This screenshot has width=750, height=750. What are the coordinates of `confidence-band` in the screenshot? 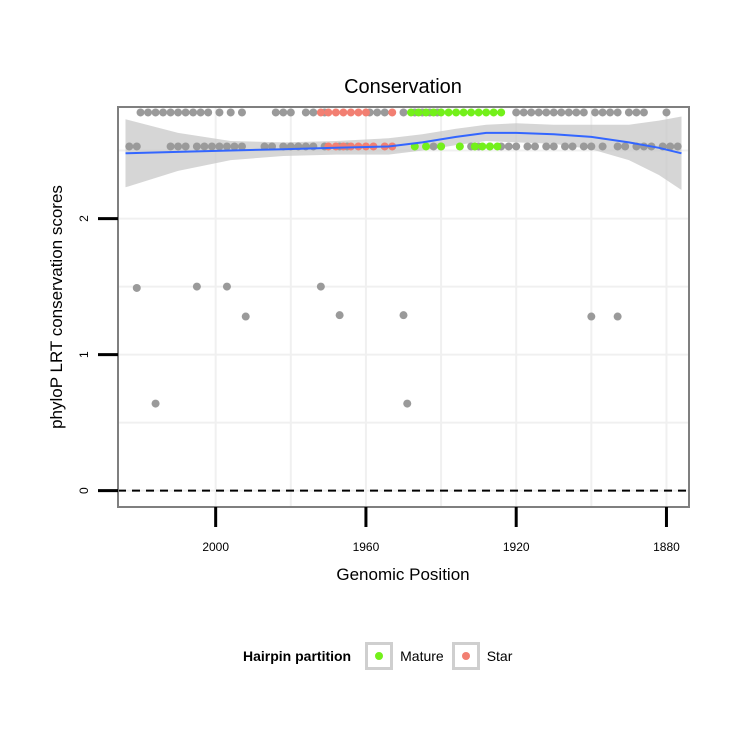 It's located at (403, 153).